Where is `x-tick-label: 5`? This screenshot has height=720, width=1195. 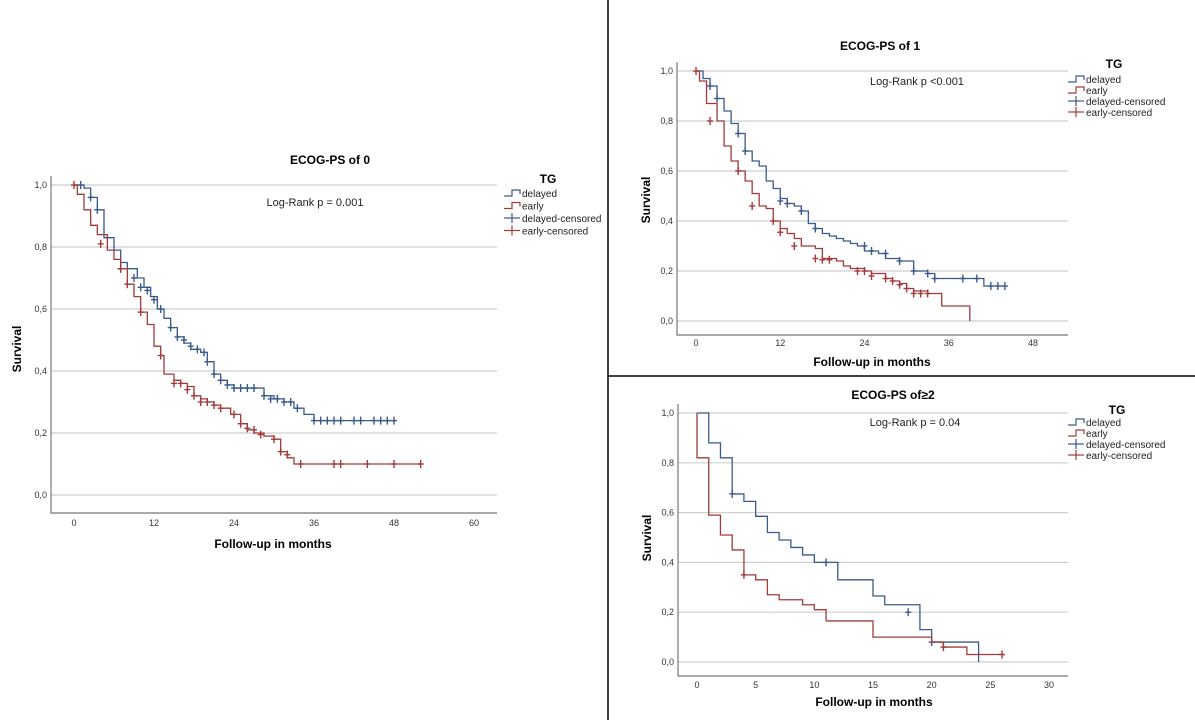
x-tick-label: 5 is located at coordinates (755, 685).